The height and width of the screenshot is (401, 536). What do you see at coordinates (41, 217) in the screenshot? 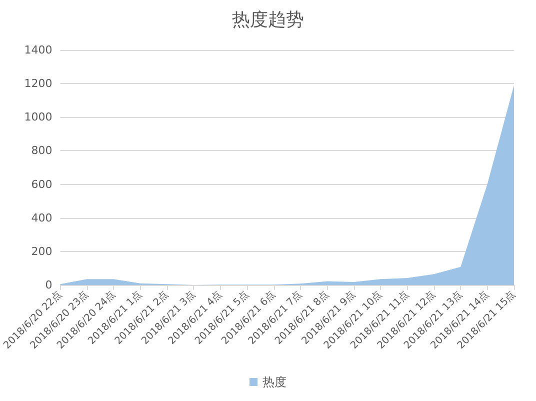
I see `y-tick-label: 400` at bounding box center [41, 217].